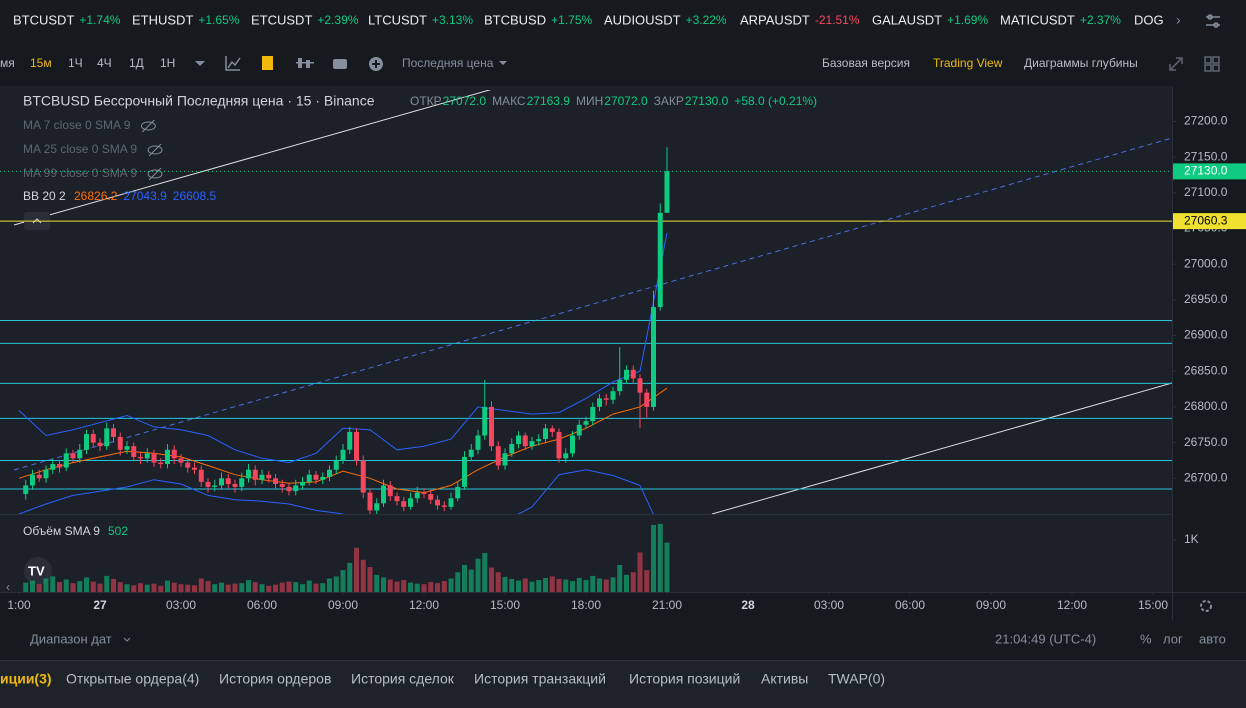  I want to click on candle-type-icon, so click(305, 63).